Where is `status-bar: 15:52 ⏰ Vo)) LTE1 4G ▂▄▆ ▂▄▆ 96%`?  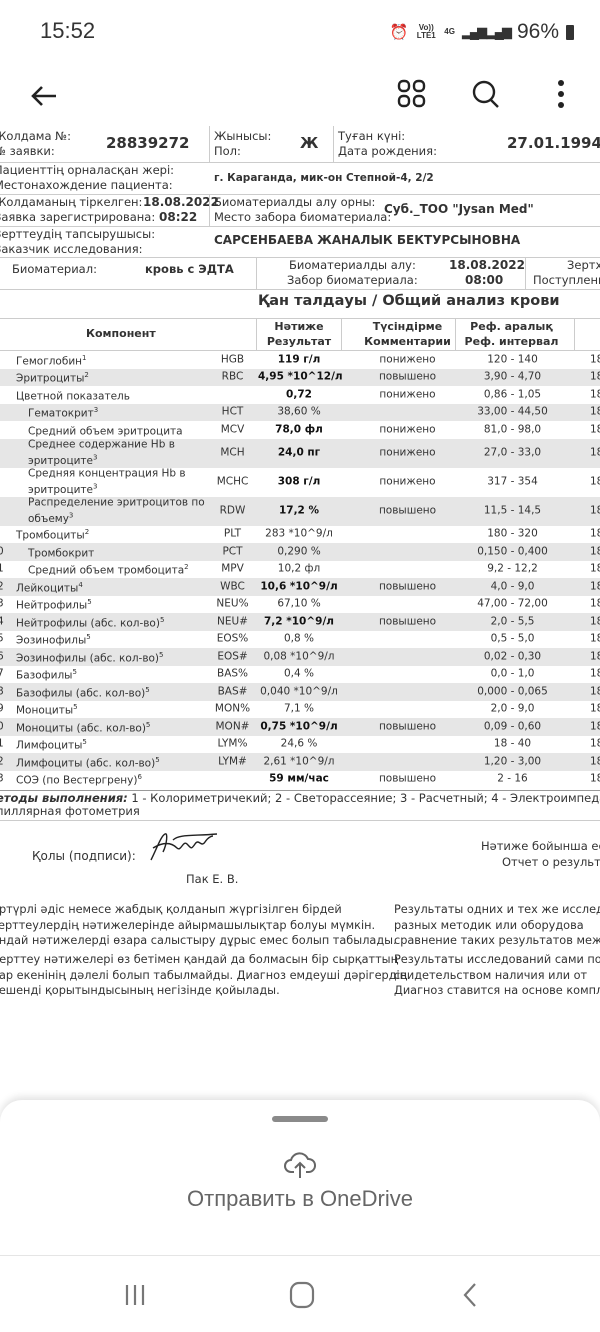 status-bar: 15:52 ⏰ Vo)) LTE1 4G ▂▄▆ ▂▄▆ 96% is located at coordinates (300, 33).